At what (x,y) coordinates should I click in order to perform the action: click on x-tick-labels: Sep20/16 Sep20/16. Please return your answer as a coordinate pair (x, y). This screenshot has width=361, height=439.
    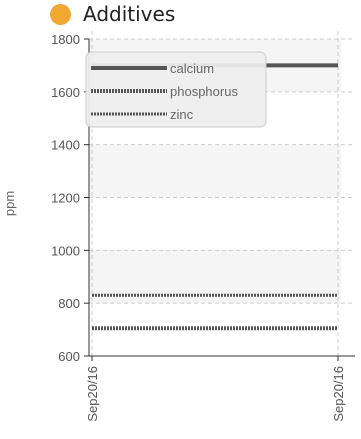
    Looking at the image, I should click on (215, 389).